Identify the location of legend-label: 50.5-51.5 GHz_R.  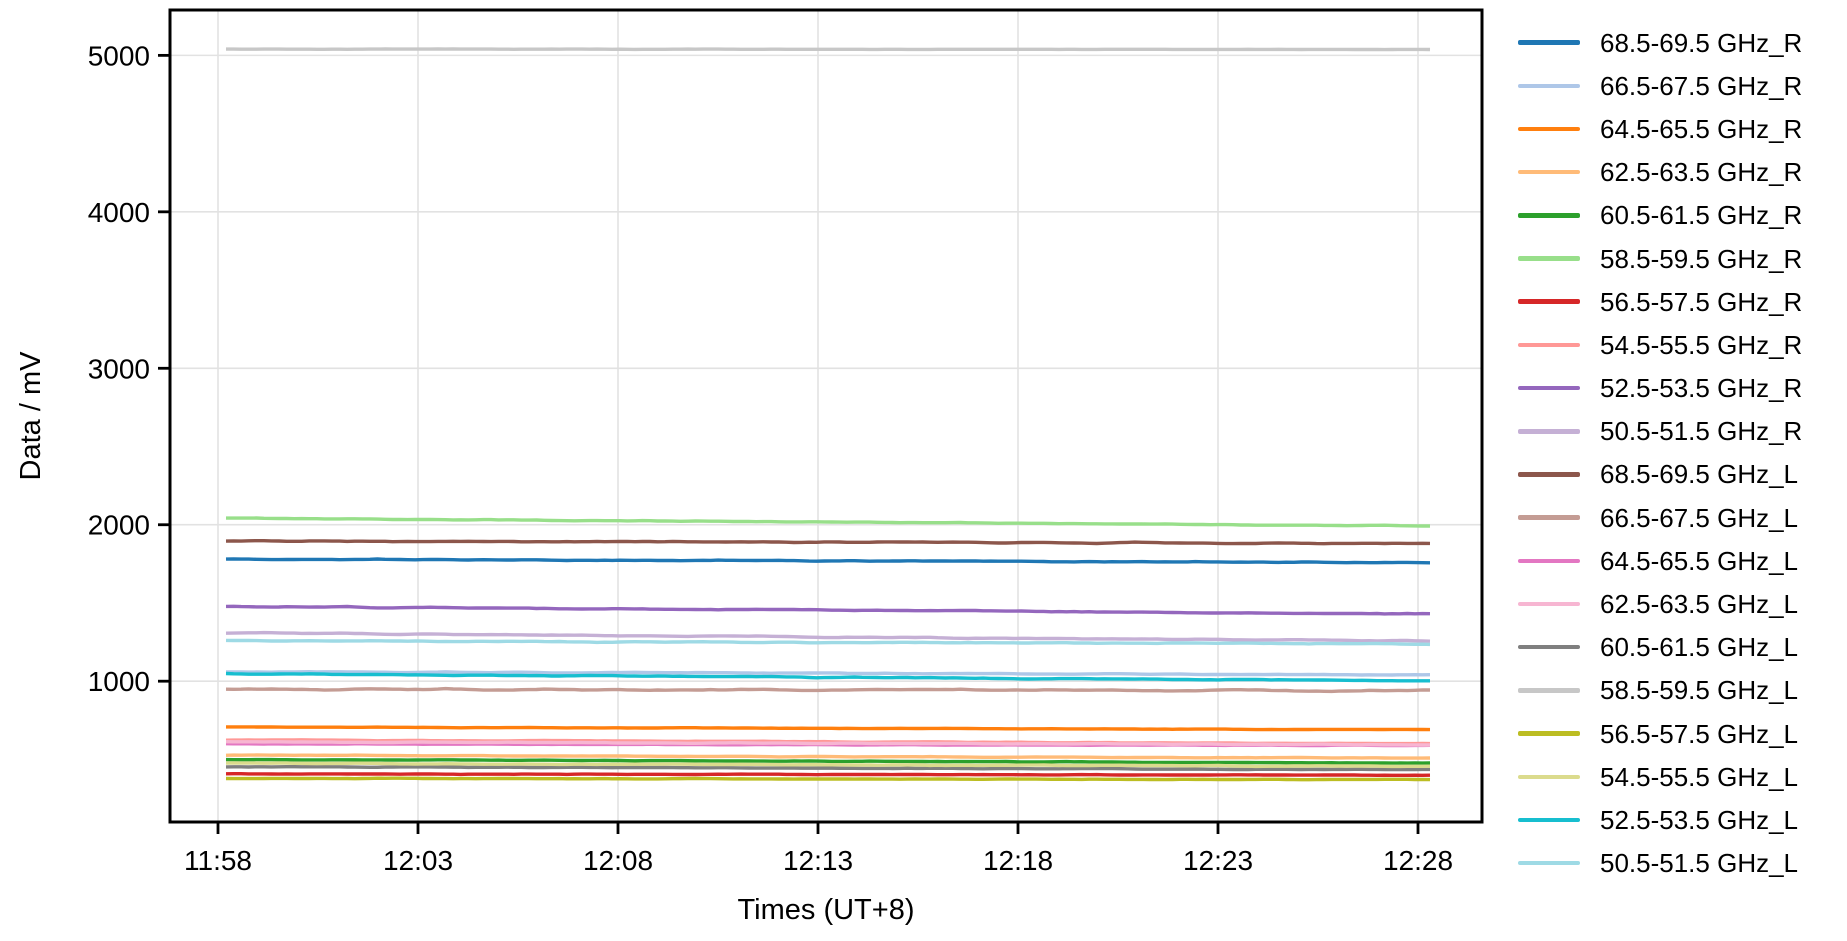
(1701, 431).